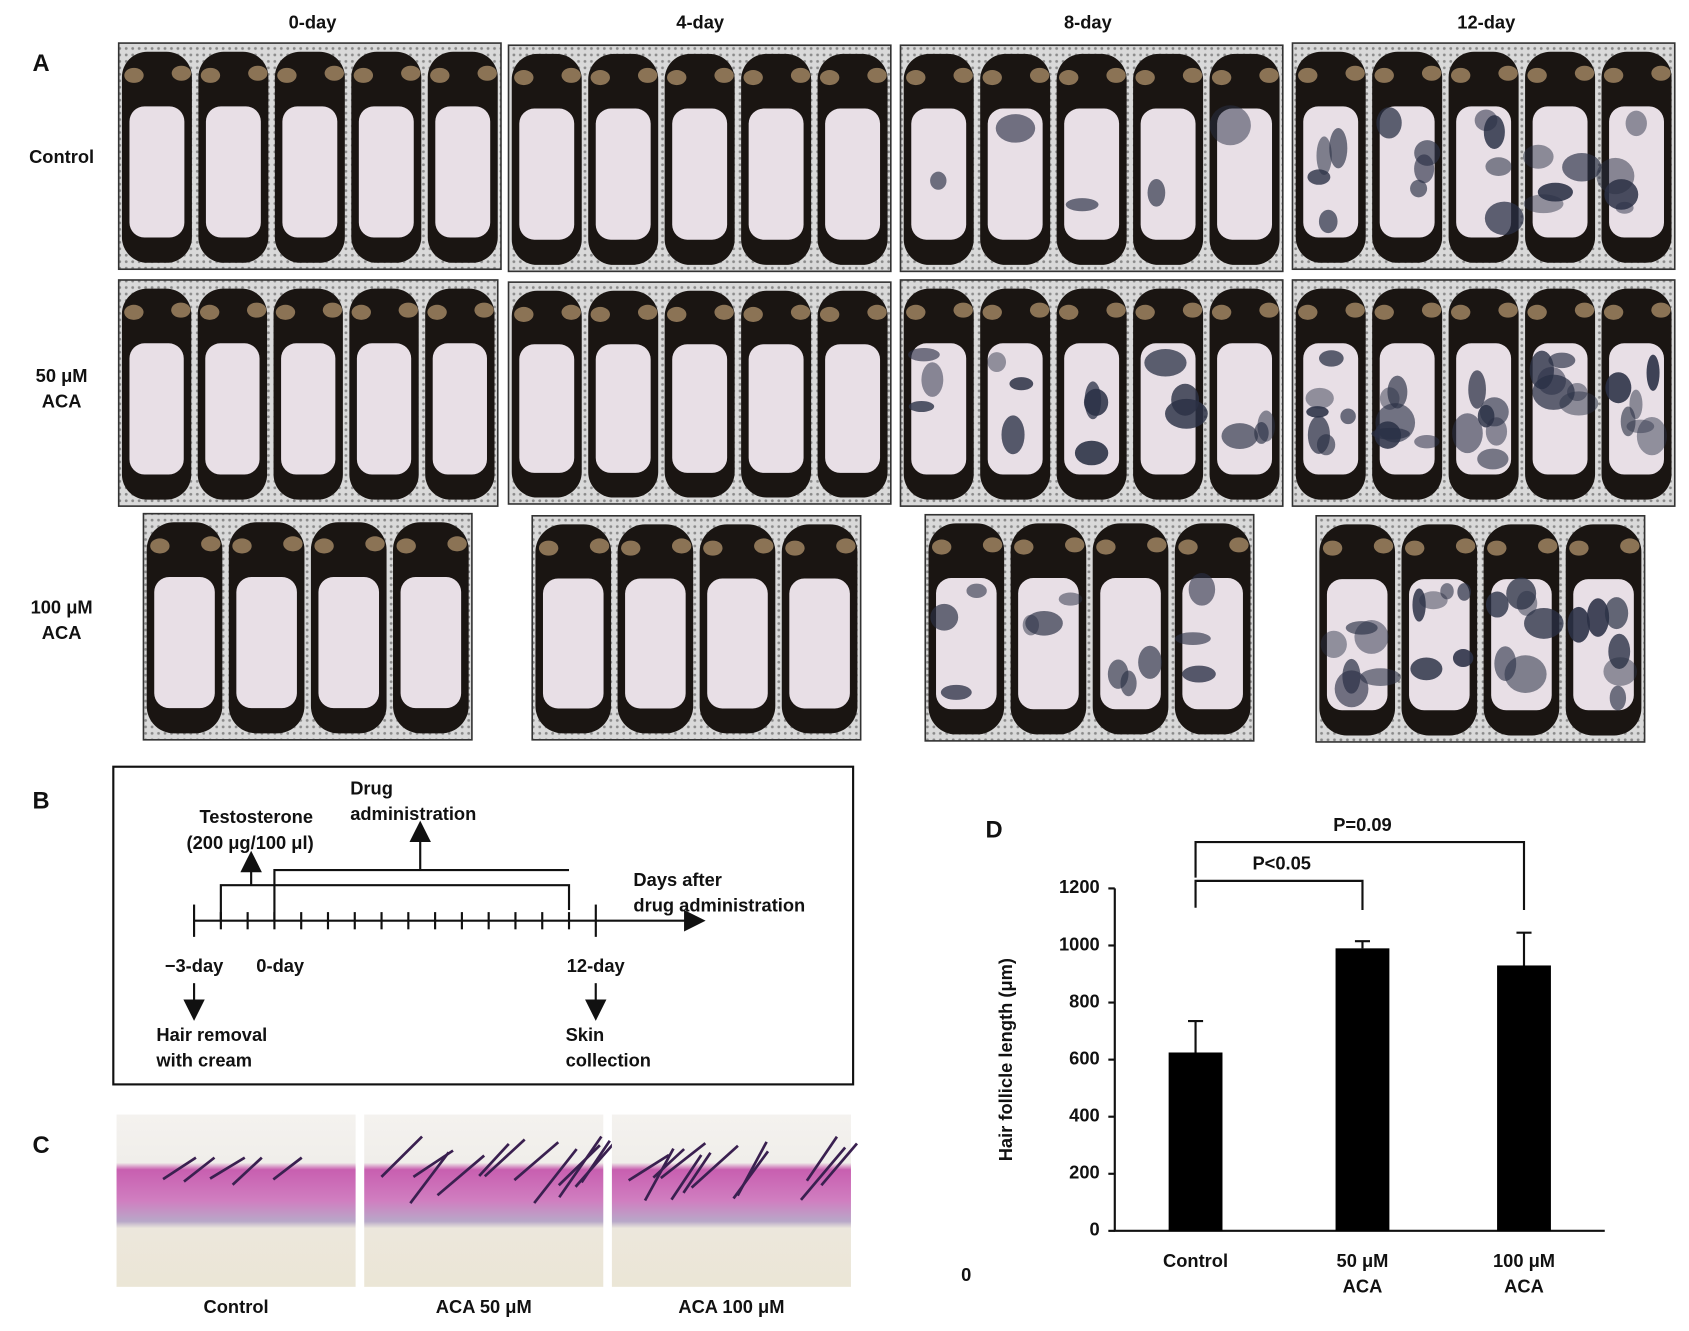 This screenshot has width=1689, height=1331. I want to click on image-caption: Control, so click(236, 1306).